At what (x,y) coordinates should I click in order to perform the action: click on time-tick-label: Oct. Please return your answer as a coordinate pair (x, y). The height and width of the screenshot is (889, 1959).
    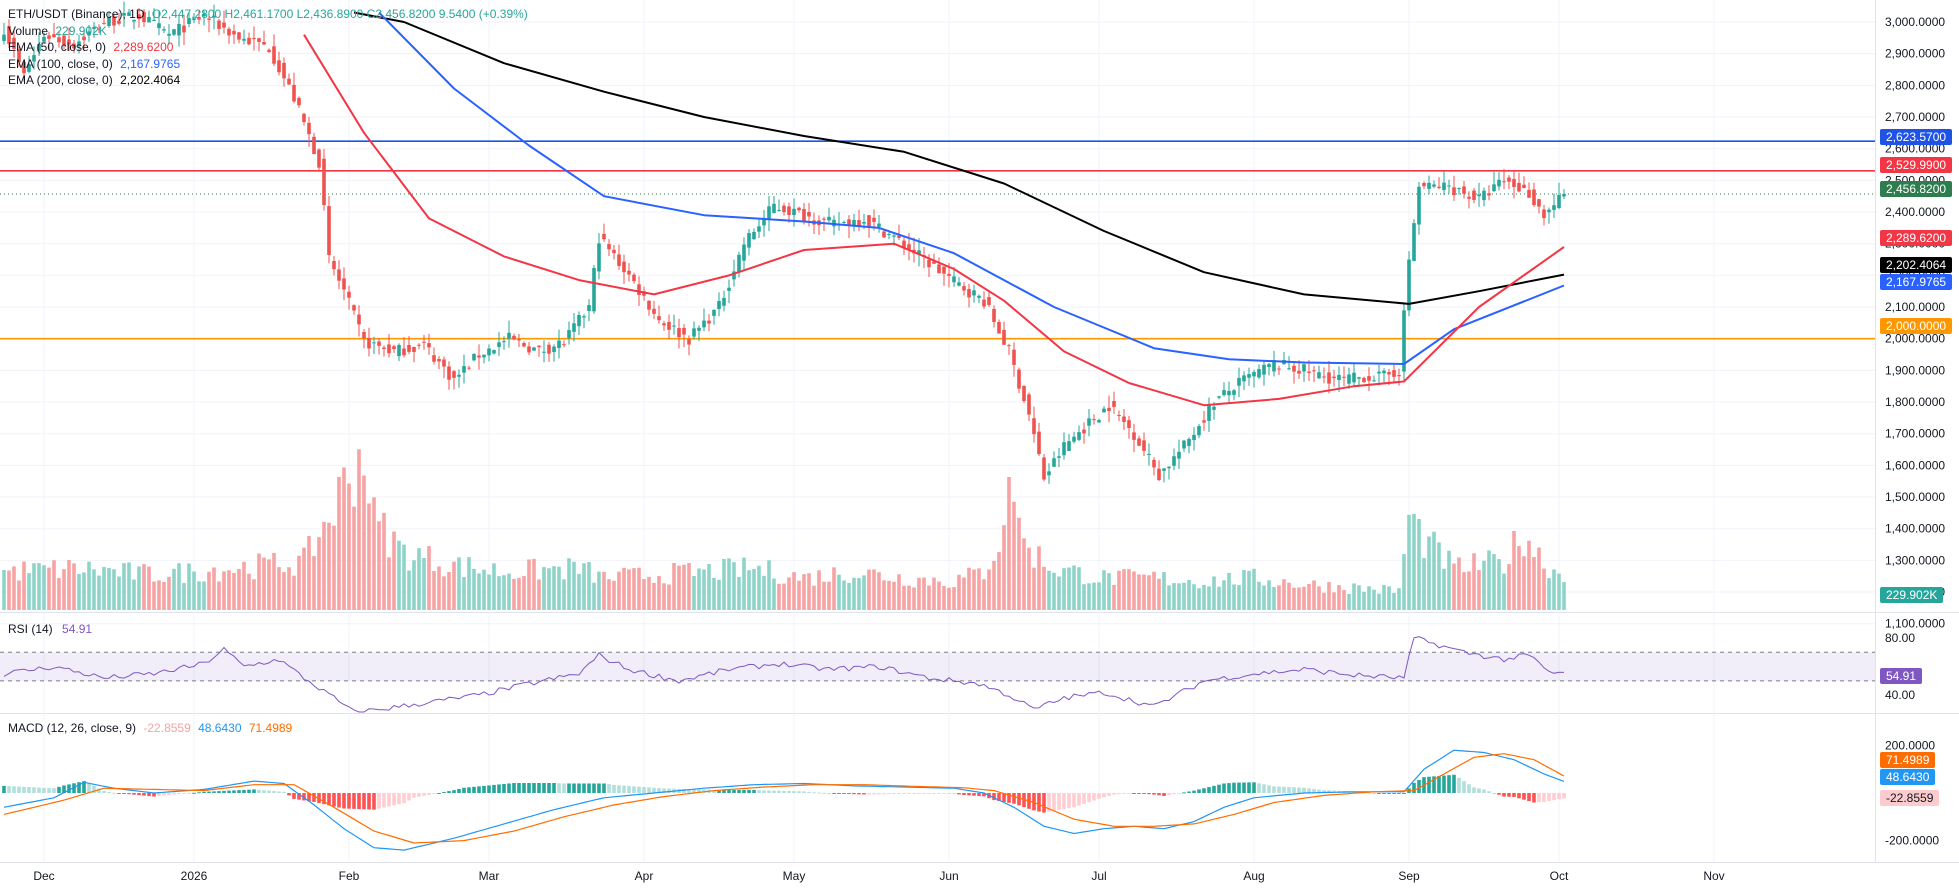
    Looking at the image, I should click on (1559, 876).